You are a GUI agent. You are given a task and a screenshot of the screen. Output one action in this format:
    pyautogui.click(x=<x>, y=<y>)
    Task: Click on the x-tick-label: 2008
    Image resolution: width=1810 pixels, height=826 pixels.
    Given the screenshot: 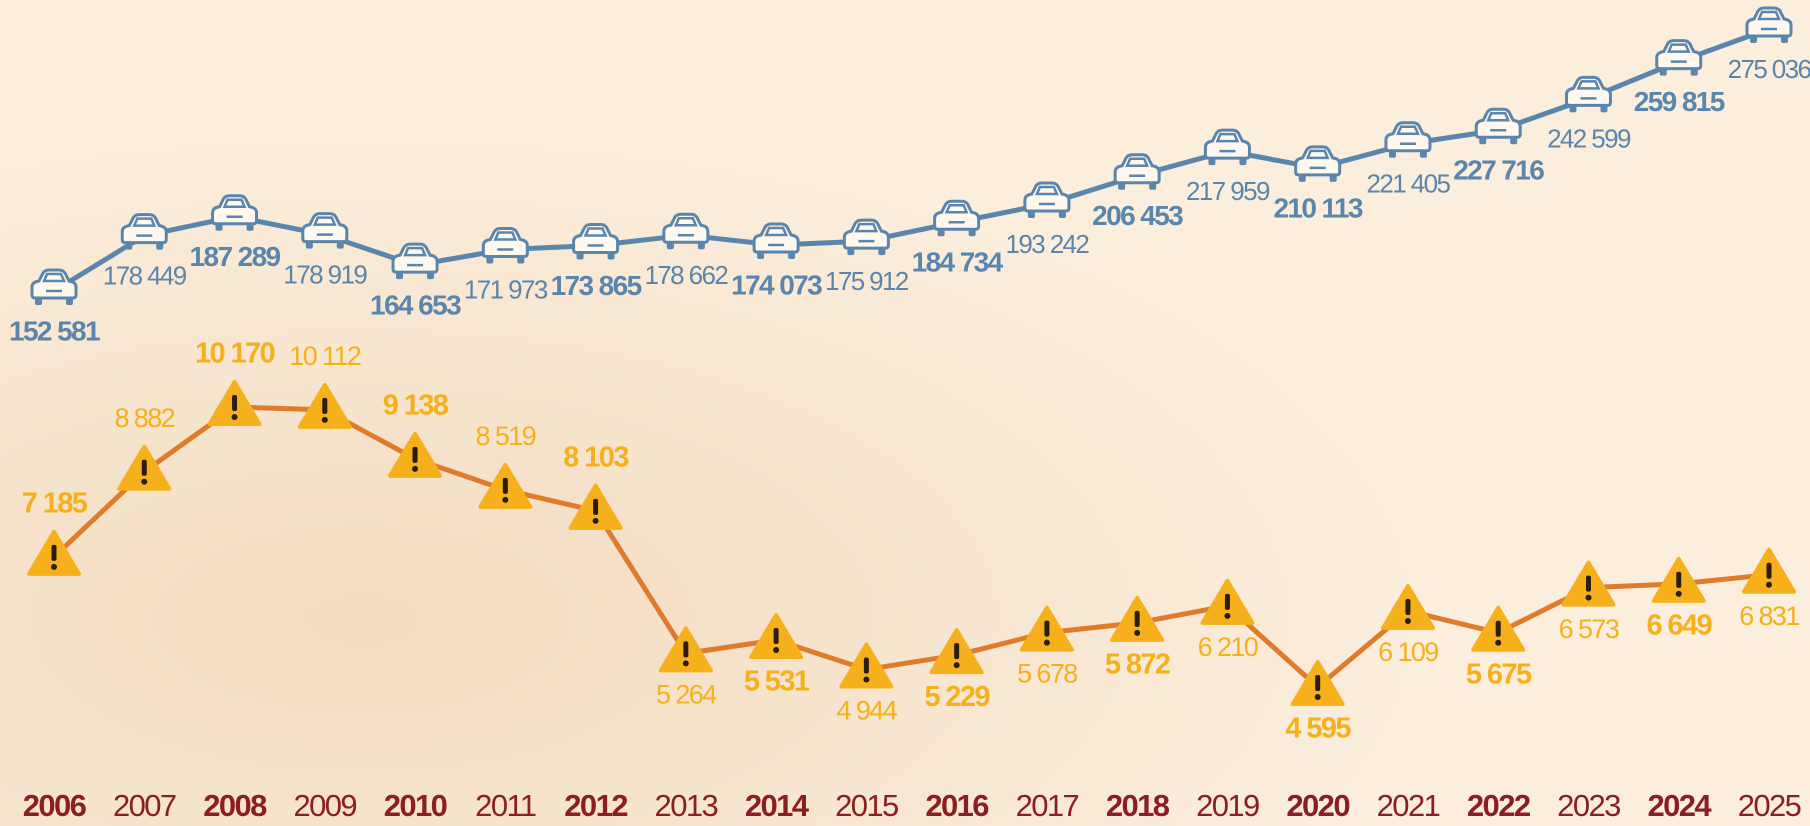 What is the action you would take?
    pyautogui.click(x=235, y=805)
    